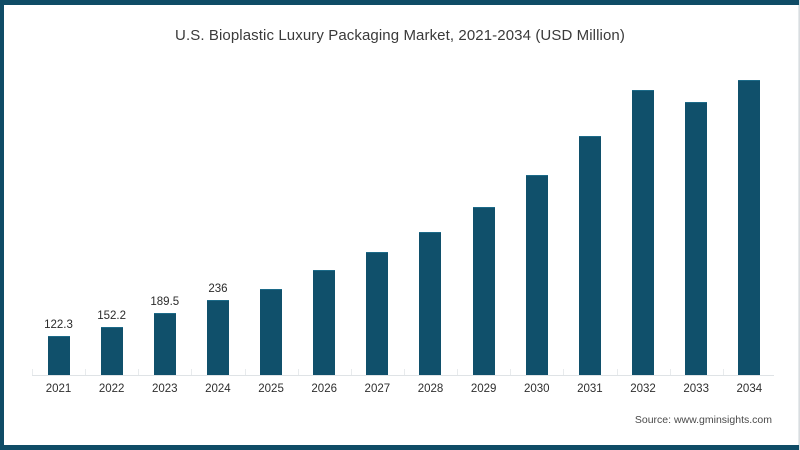 Image resolution: width=800 pixels, height=450 pixels. What do you see at coordinates (2, 225) in the screenshot?
I see `frame-border-left` at bounding box center [2, 225].